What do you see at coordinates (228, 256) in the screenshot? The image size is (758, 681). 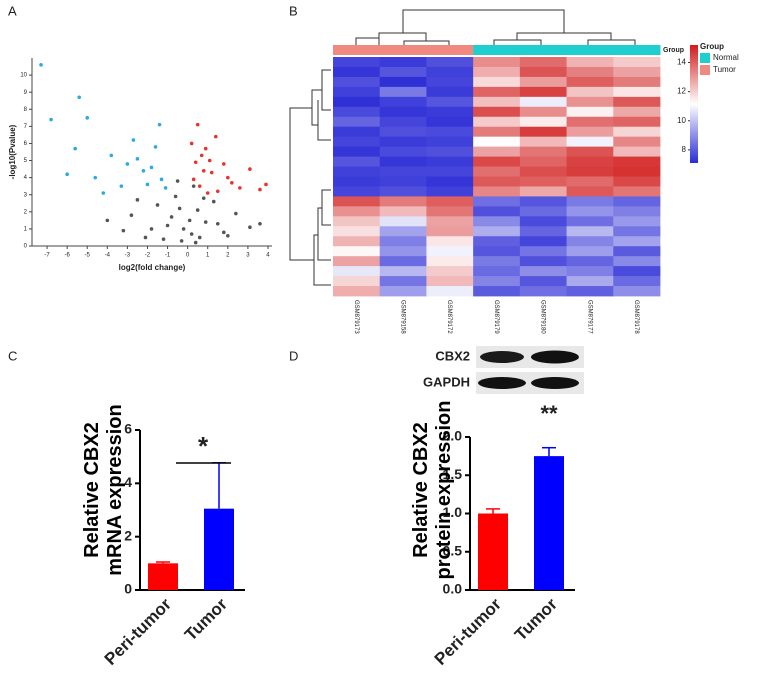 I see `x-tick-label: 2` at bounding box center [228, 256].